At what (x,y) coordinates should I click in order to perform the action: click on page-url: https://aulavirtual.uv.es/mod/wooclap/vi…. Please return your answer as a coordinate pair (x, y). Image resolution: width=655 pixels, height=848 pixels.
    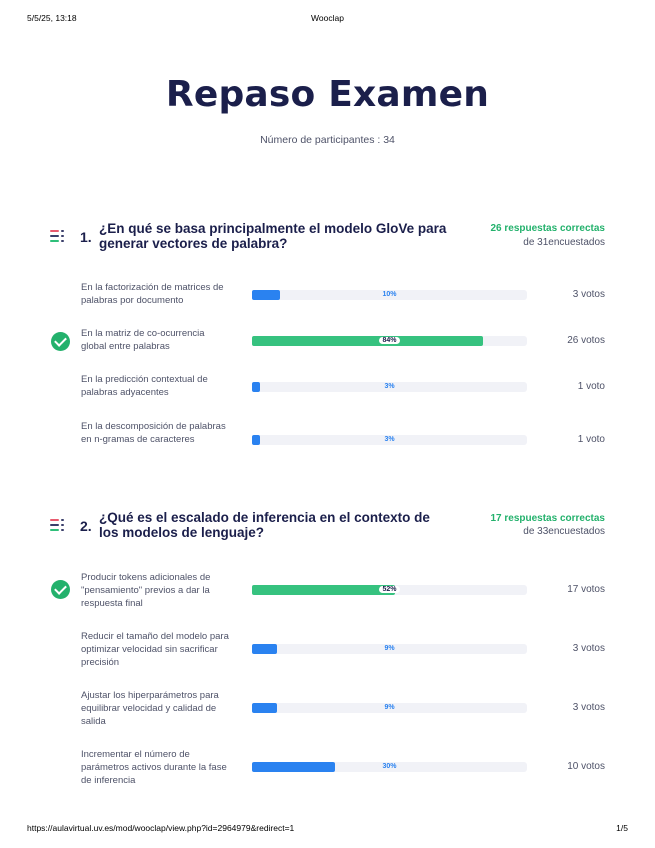
    Looking at the image, I should click on (161, 828).